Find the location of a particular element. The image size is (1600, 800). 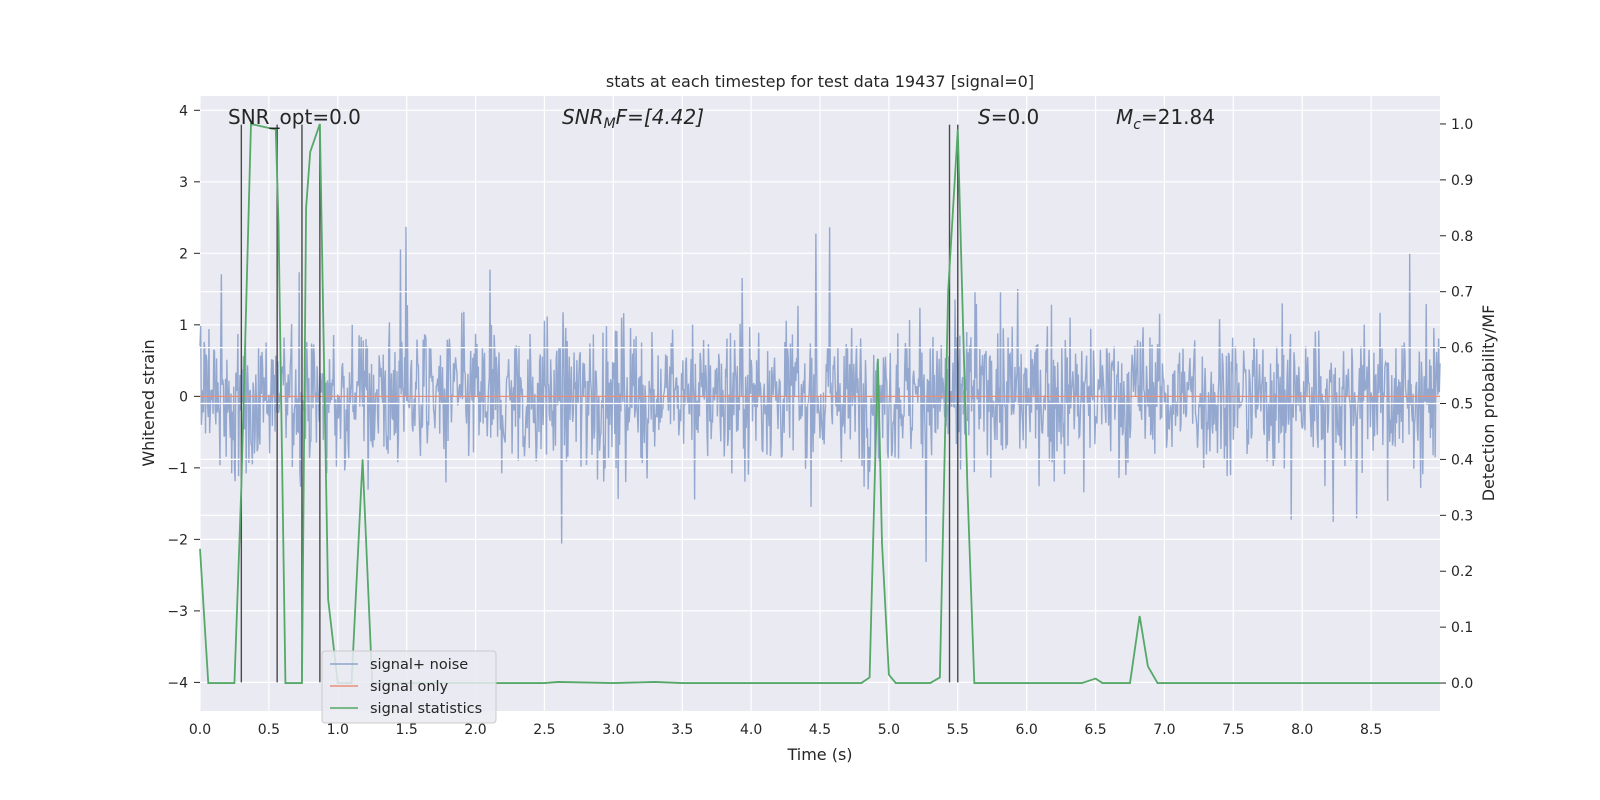

legend-label-signal-statistics: signal statistics is located at coordinates (426, 709).